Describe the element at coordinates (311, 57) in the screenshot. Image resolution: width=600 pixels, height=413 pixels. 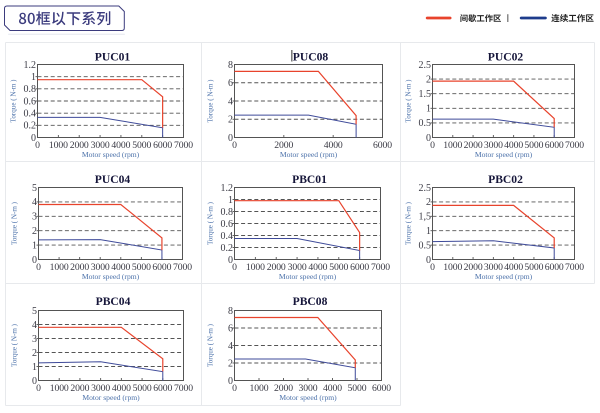
I see `svg-text: PUC08` at that location.